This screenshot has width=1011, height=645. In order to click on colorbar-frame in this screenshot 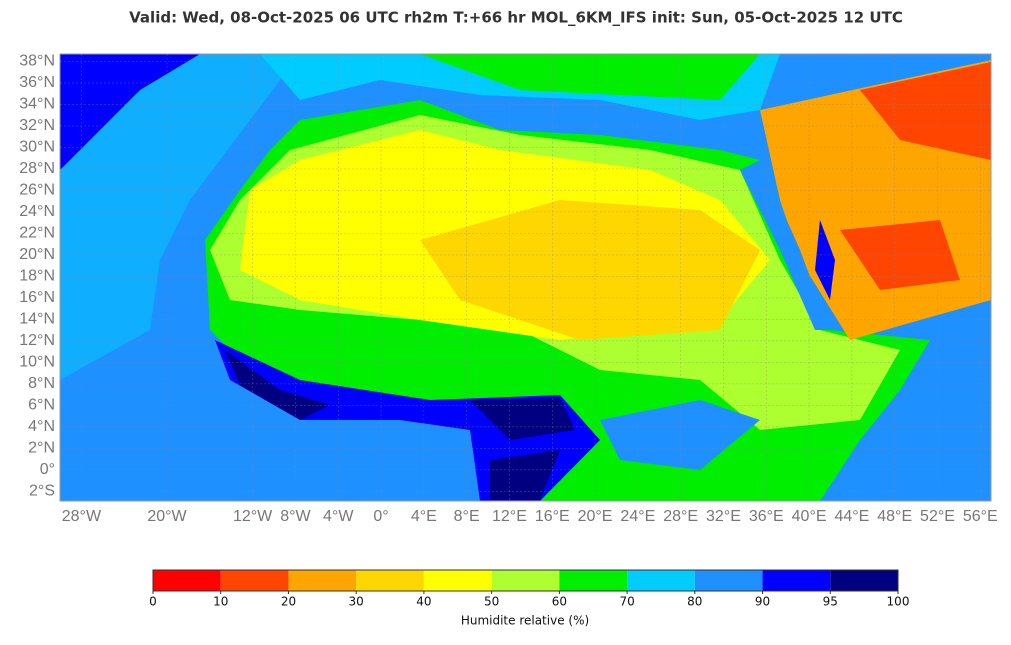, I will do `click(525, 580)`.